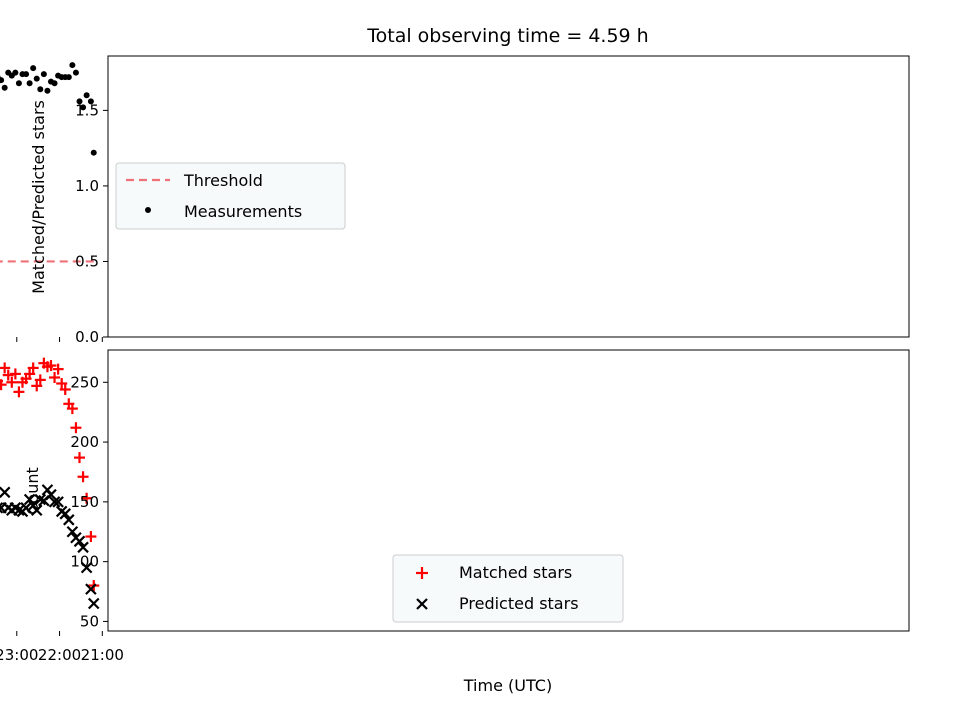 The image size is (960, 720). I want to click on top-y-ticks: 0.0 0.5 1.0 1.5, so click(91, 223).